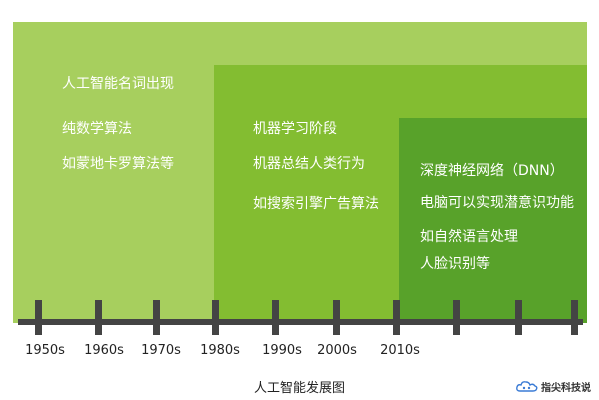 The height and width of the screenshot is (400, 599). Describe the element at coordinates (316, 204) in the screenshot. I see `era2-line-3: 如搜索引擎广告算法` at that location.